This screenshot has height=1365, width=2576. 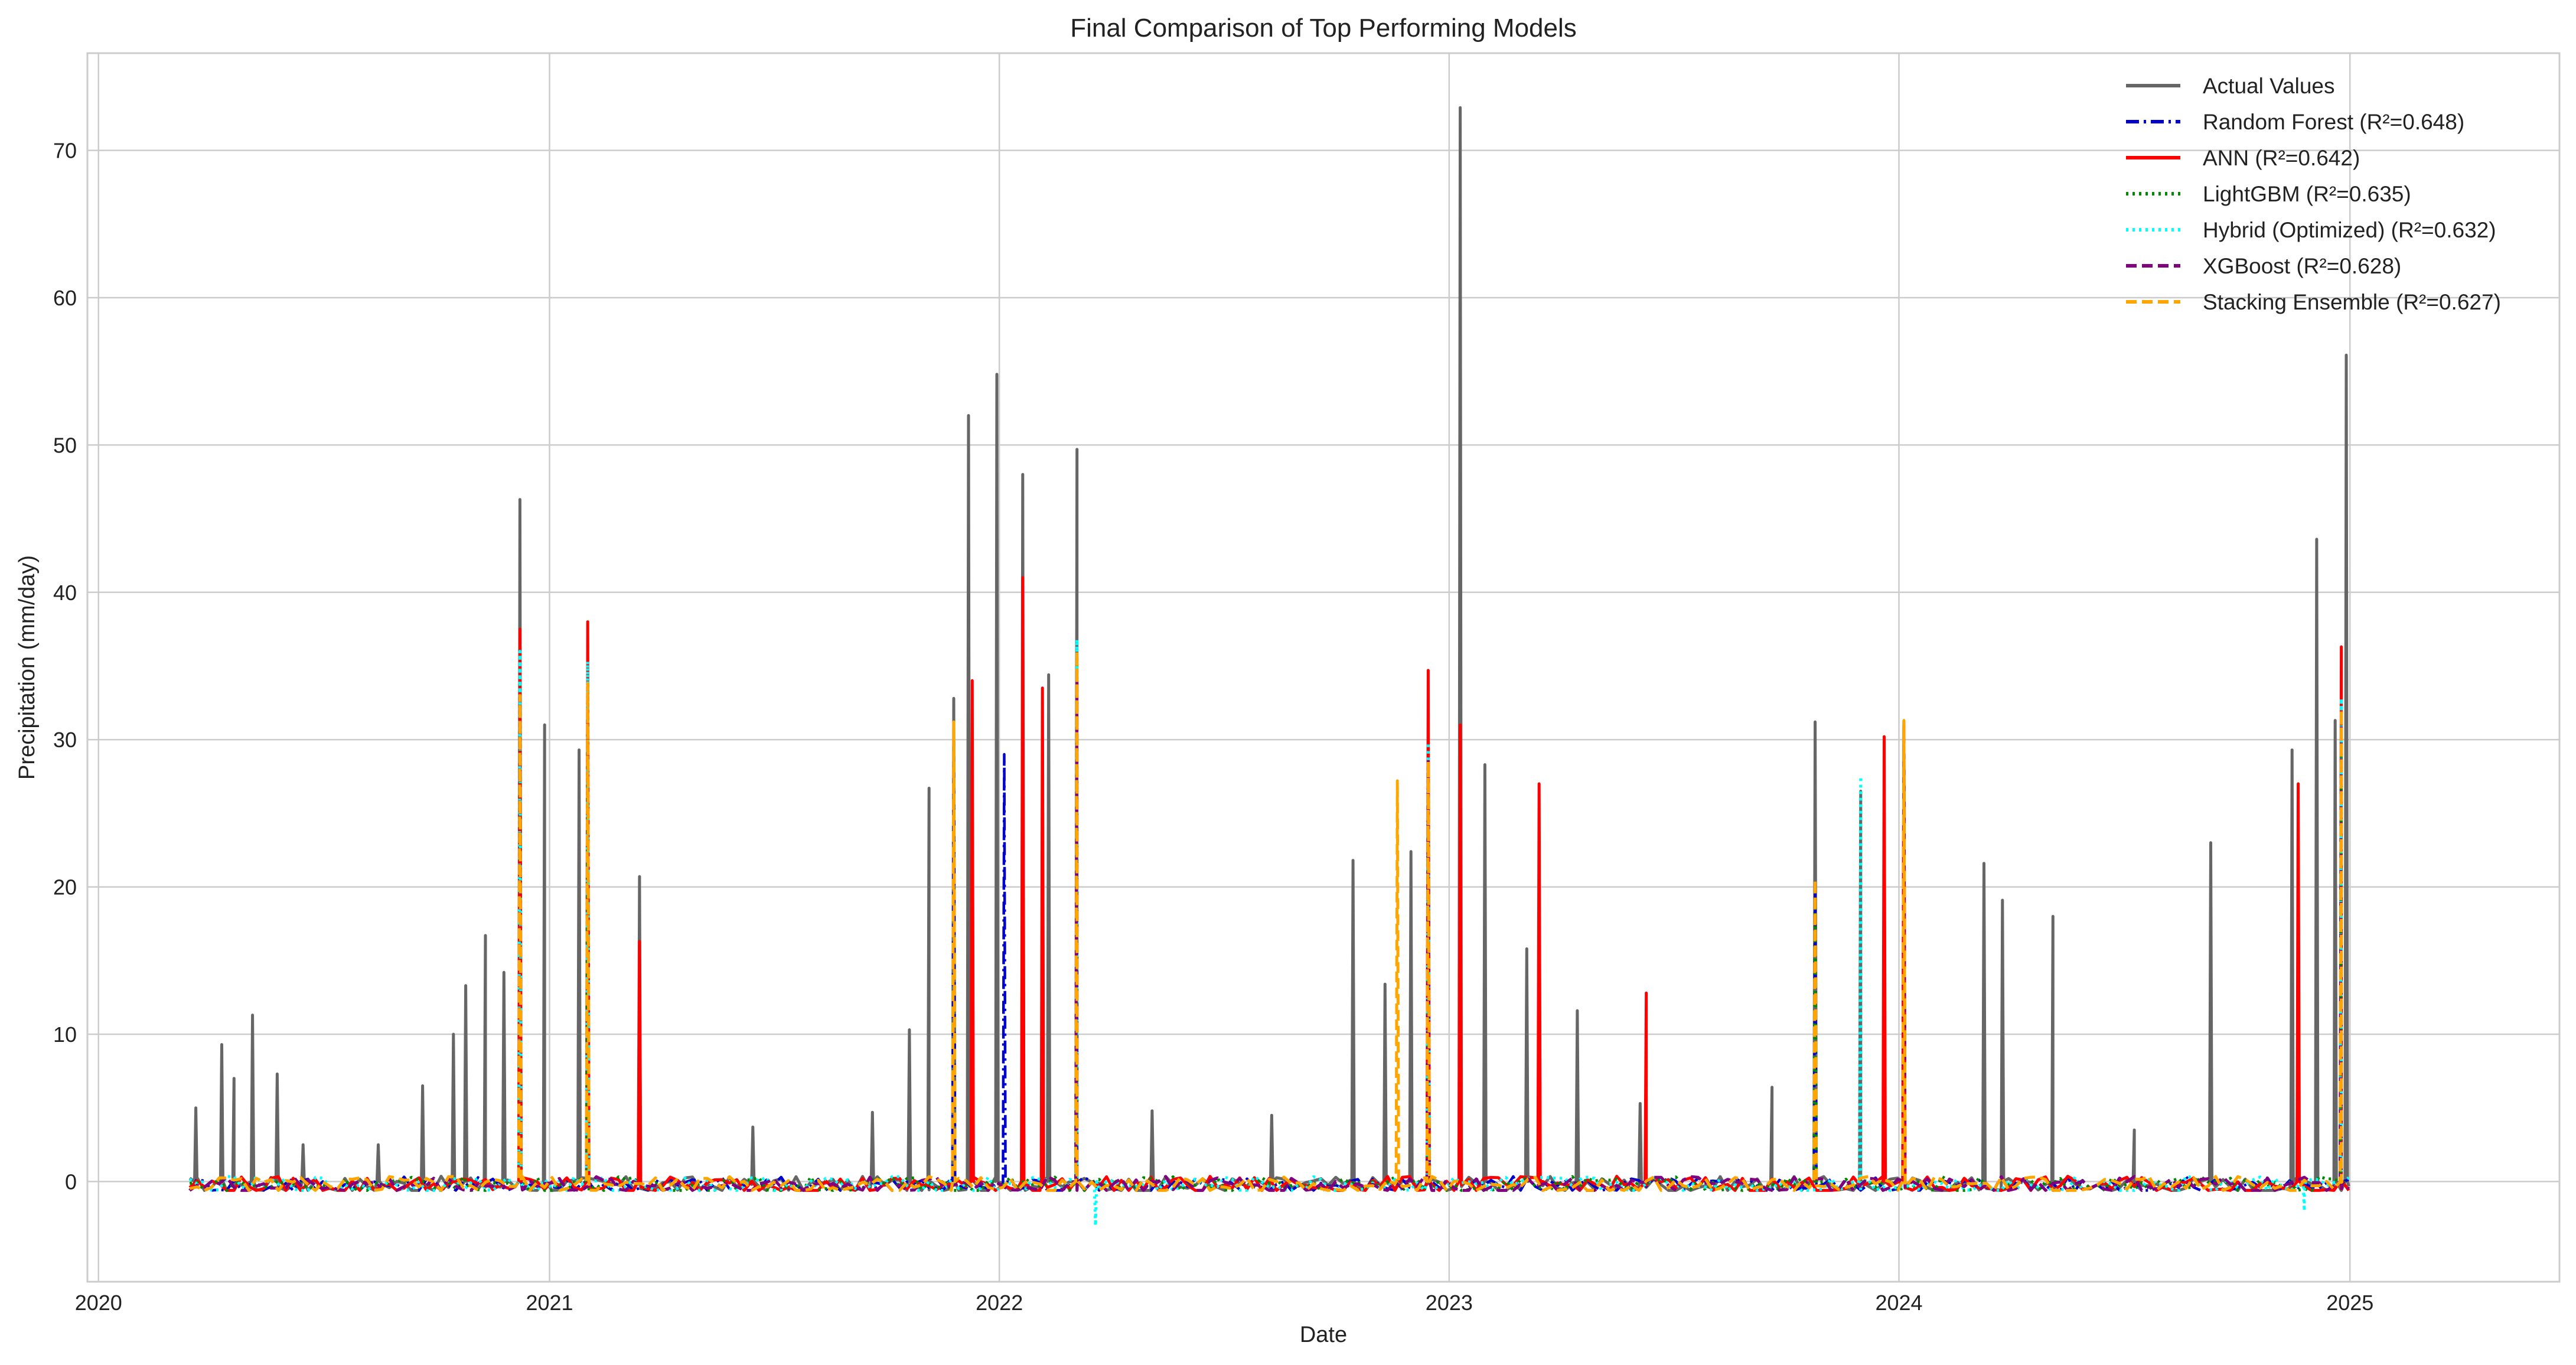 What do you see at coordinates (65, 593) in the screenshot?
I see `y-tick-label: 40` at bounding box center [65, 593].